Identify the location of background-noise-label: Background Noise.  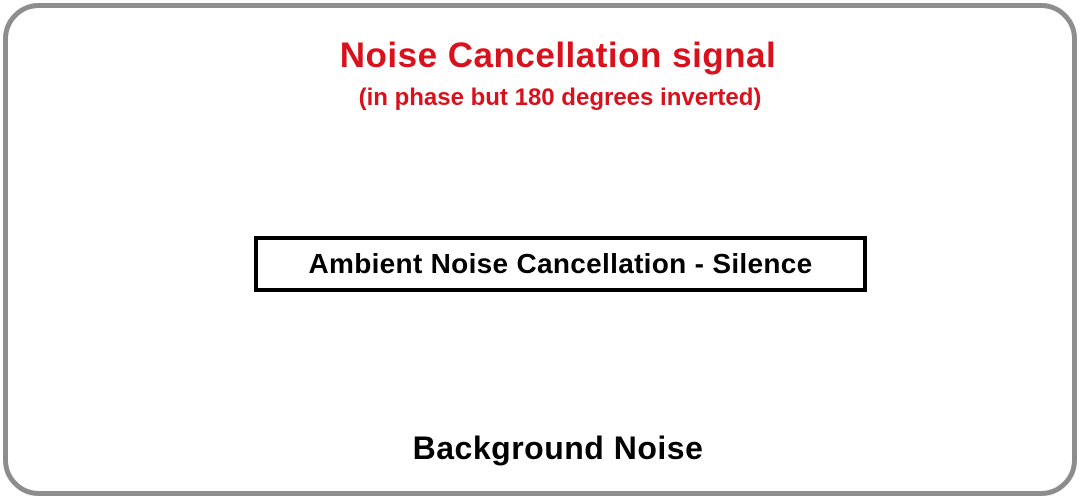
(558, 448).